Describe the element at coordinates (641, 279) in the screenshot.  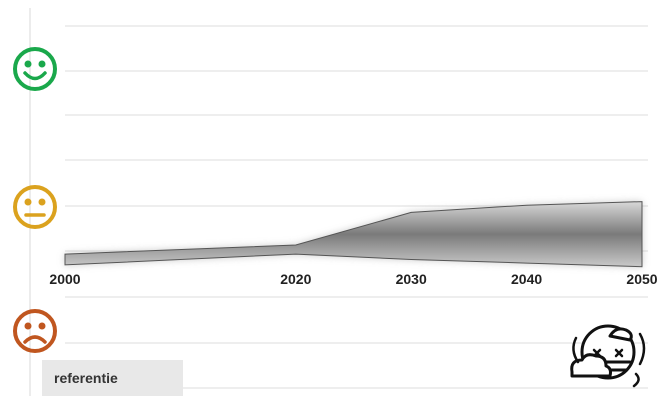
I see `x-tick-label: 2050` at that location.